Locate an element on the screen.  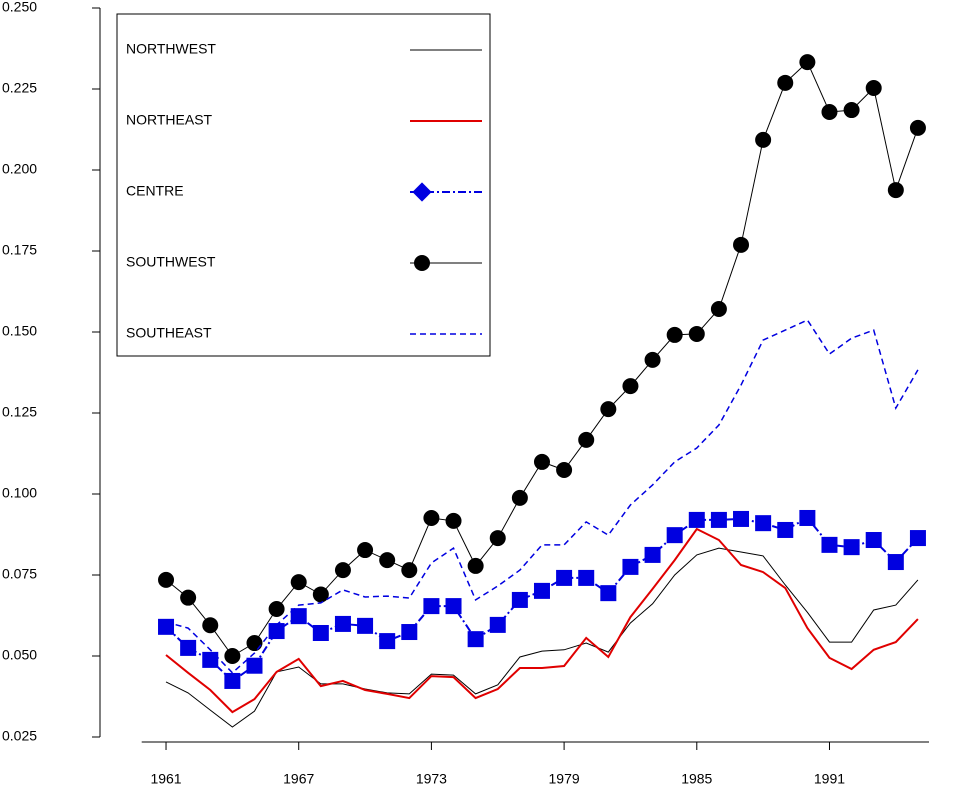
legend-label: CENTRE is located at coordinates (155, 191).